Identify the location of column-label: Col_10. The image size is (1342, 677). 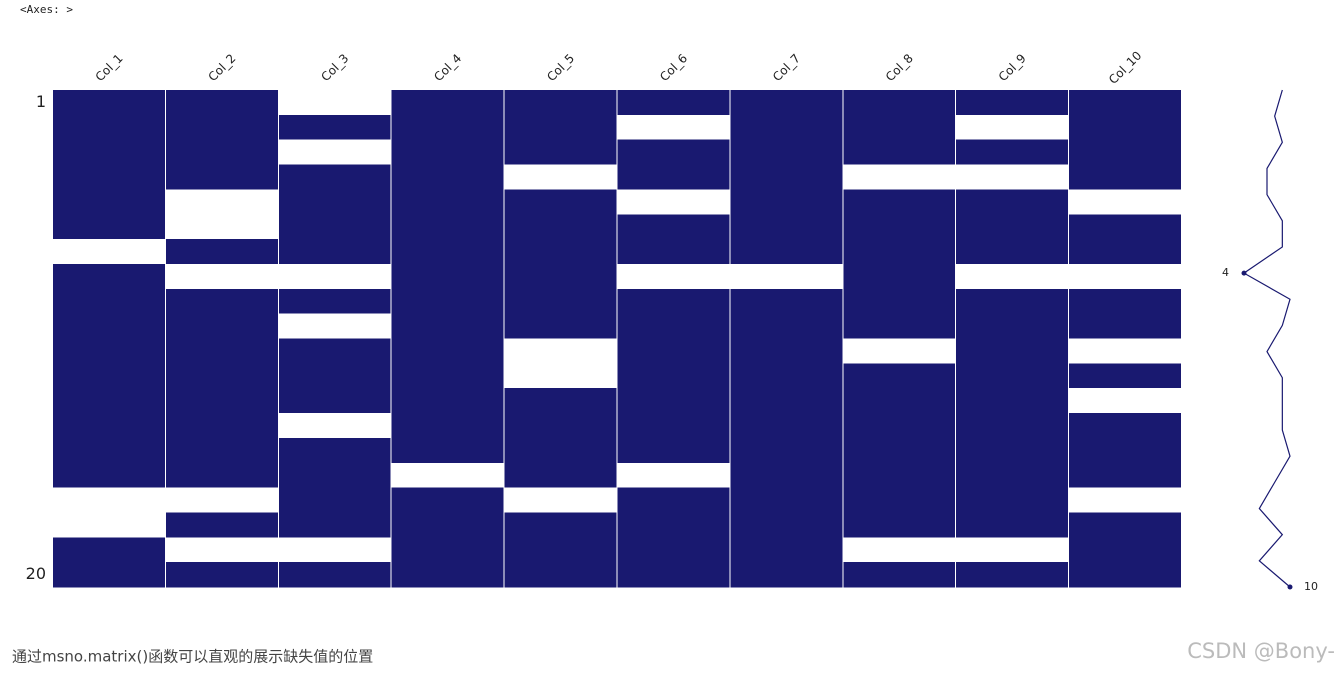
(1125, 67).